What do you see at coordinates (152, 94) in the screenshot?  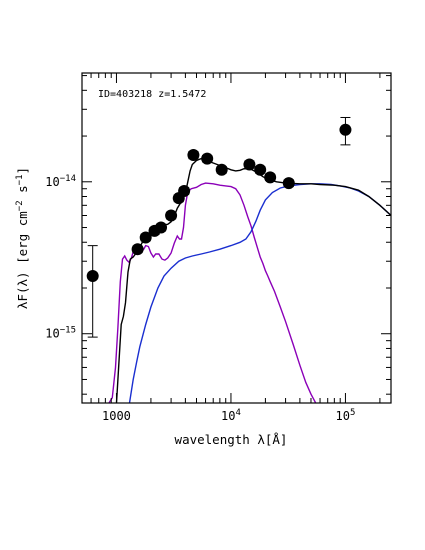 I see `source-id-annotation: ID=403218 z=1.5472` at bounding box center [152, 94].